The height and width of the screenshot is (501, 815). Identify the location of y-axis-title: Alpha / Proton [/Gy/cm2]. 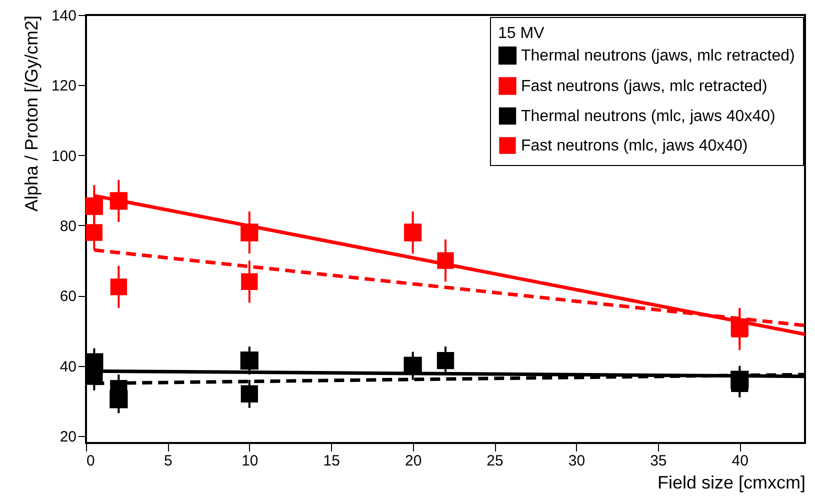
(31, 114).